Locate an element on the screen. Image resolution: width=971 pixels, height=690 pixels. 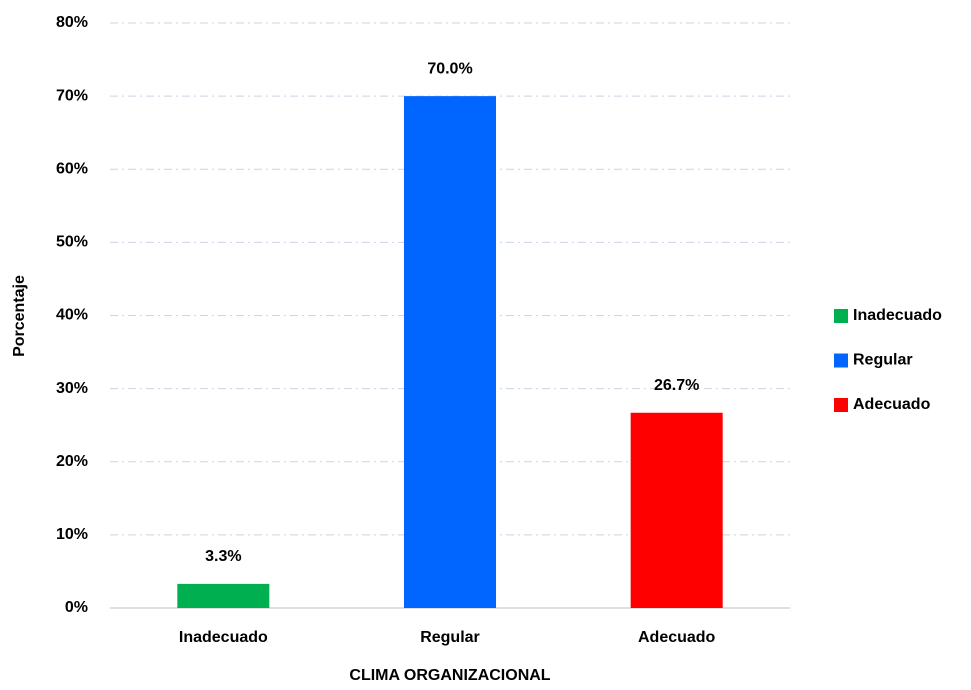
legend-label: Adecuado is located at coordinates (892, 404).